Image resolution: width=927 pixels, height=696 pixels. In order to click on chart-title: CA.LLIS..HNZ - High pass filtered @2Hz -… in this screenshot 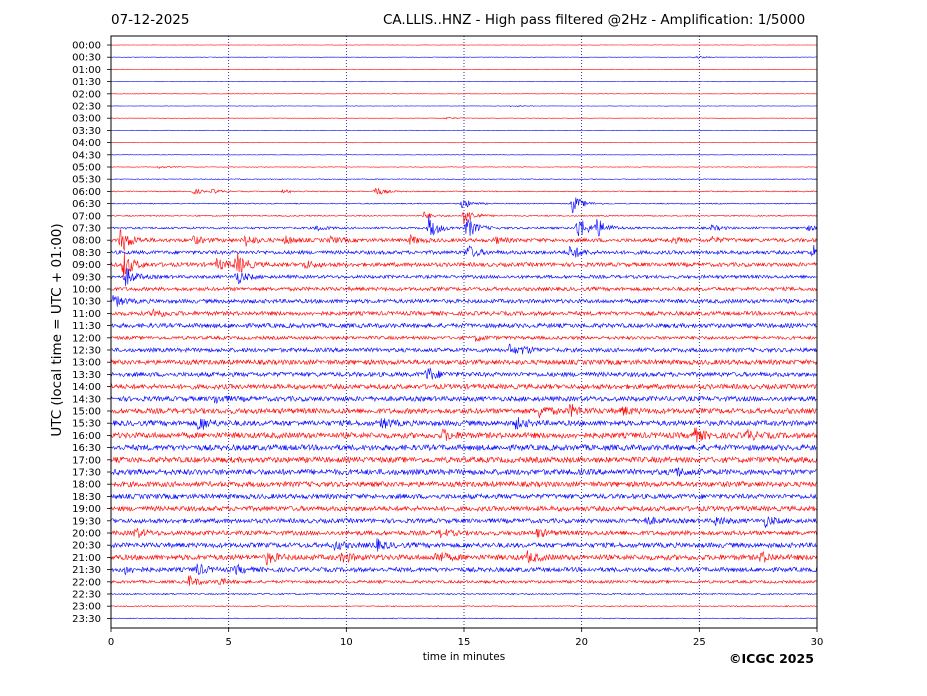, I will do `click(594, 20)`.